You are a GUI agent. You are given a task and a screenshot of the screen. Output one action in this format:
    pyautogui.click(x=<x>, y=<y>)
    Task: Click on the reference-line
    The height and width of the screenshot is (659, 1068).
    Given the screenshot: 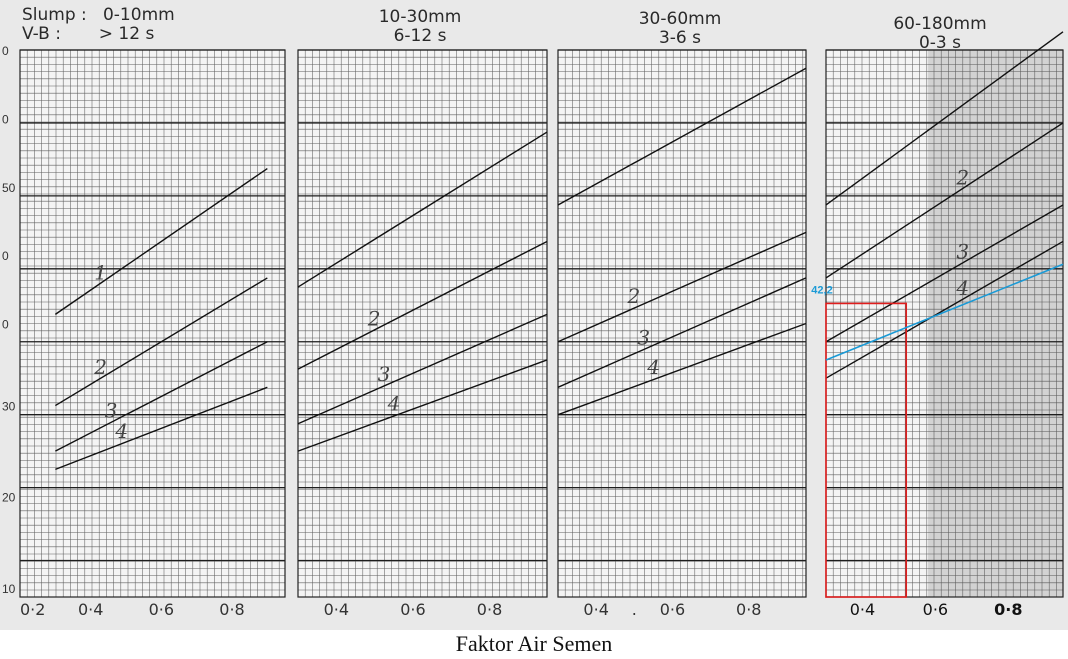 What is the action you would take?
    pyautogui.click(x=944, y=312)
    